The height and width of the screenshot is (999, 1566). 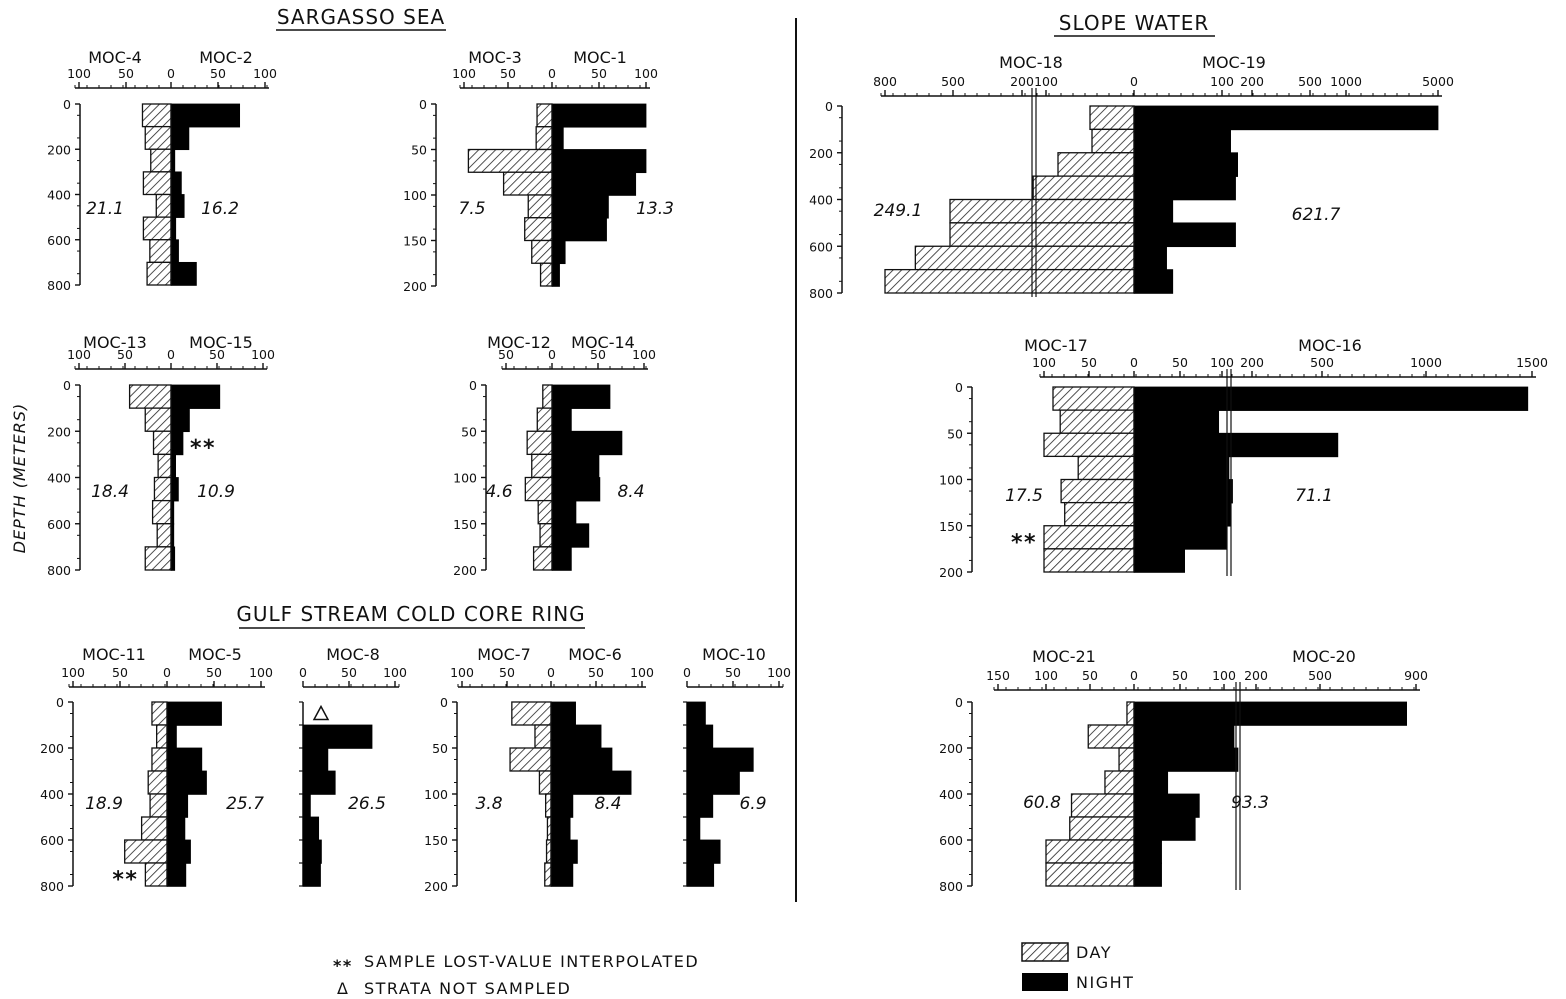 What do you see at coordinates (114, 654) in the screenshot?
I see `run-label-day: MOC-11` at bounding box center [114, 654].